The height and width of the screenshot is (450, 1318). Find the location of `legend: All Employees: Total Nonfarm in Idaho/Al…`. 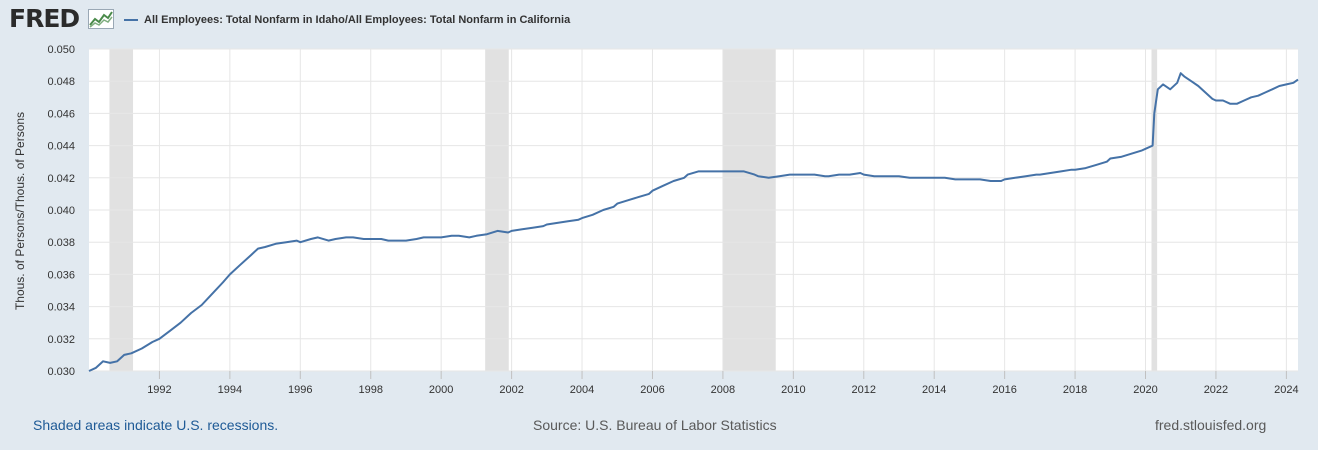

legend: All Employees: Total Nonfarm in Idaho/Al… is located at coordinates (347, 20).